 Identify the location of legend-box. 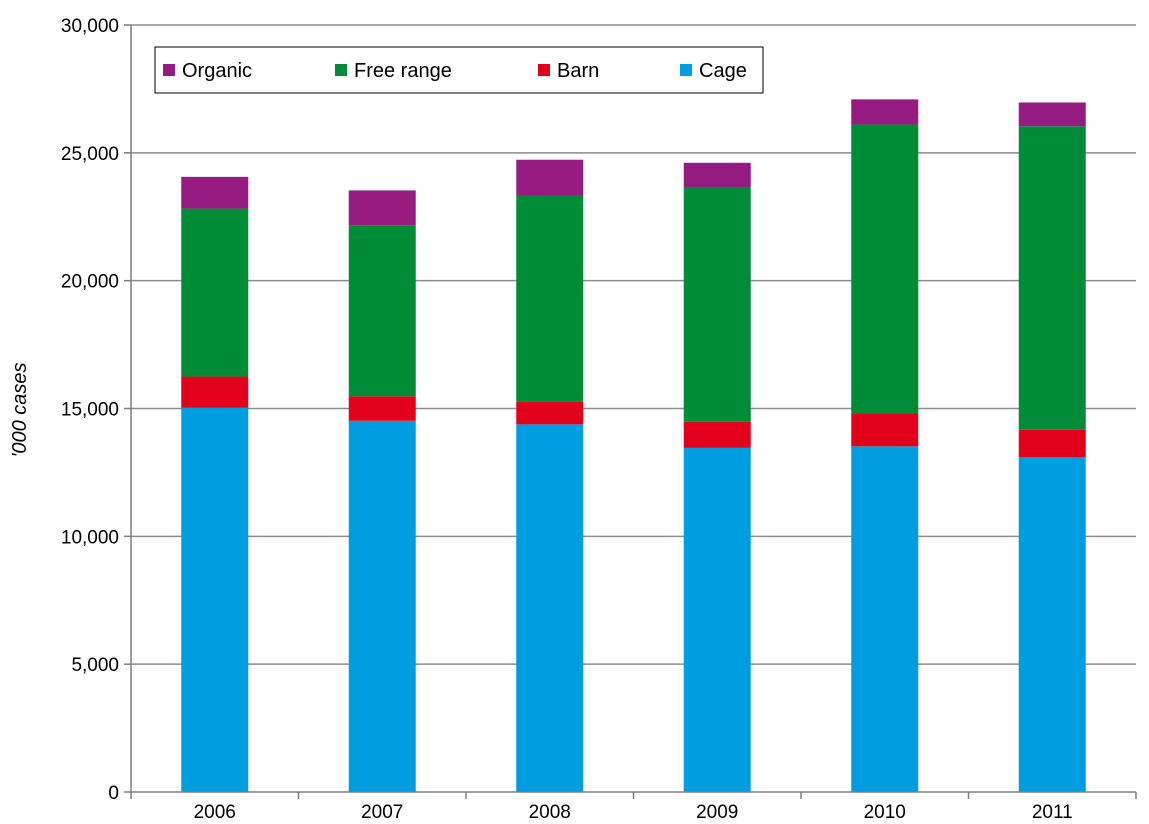
(459, 70).